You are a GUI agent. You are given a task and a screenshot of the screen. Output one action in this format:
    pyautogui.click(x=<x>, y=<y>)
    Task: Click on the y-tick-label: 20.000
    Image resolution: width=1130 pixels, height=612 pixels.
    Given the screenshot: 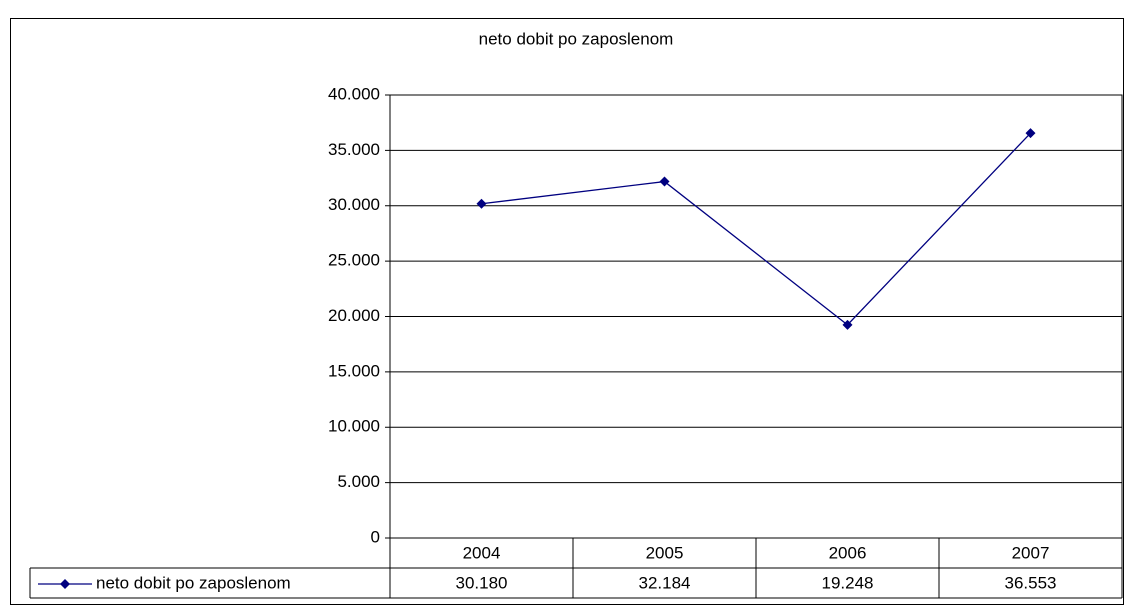 What is the action you would take?
    pyautogui.click(x=354, y=315)
    